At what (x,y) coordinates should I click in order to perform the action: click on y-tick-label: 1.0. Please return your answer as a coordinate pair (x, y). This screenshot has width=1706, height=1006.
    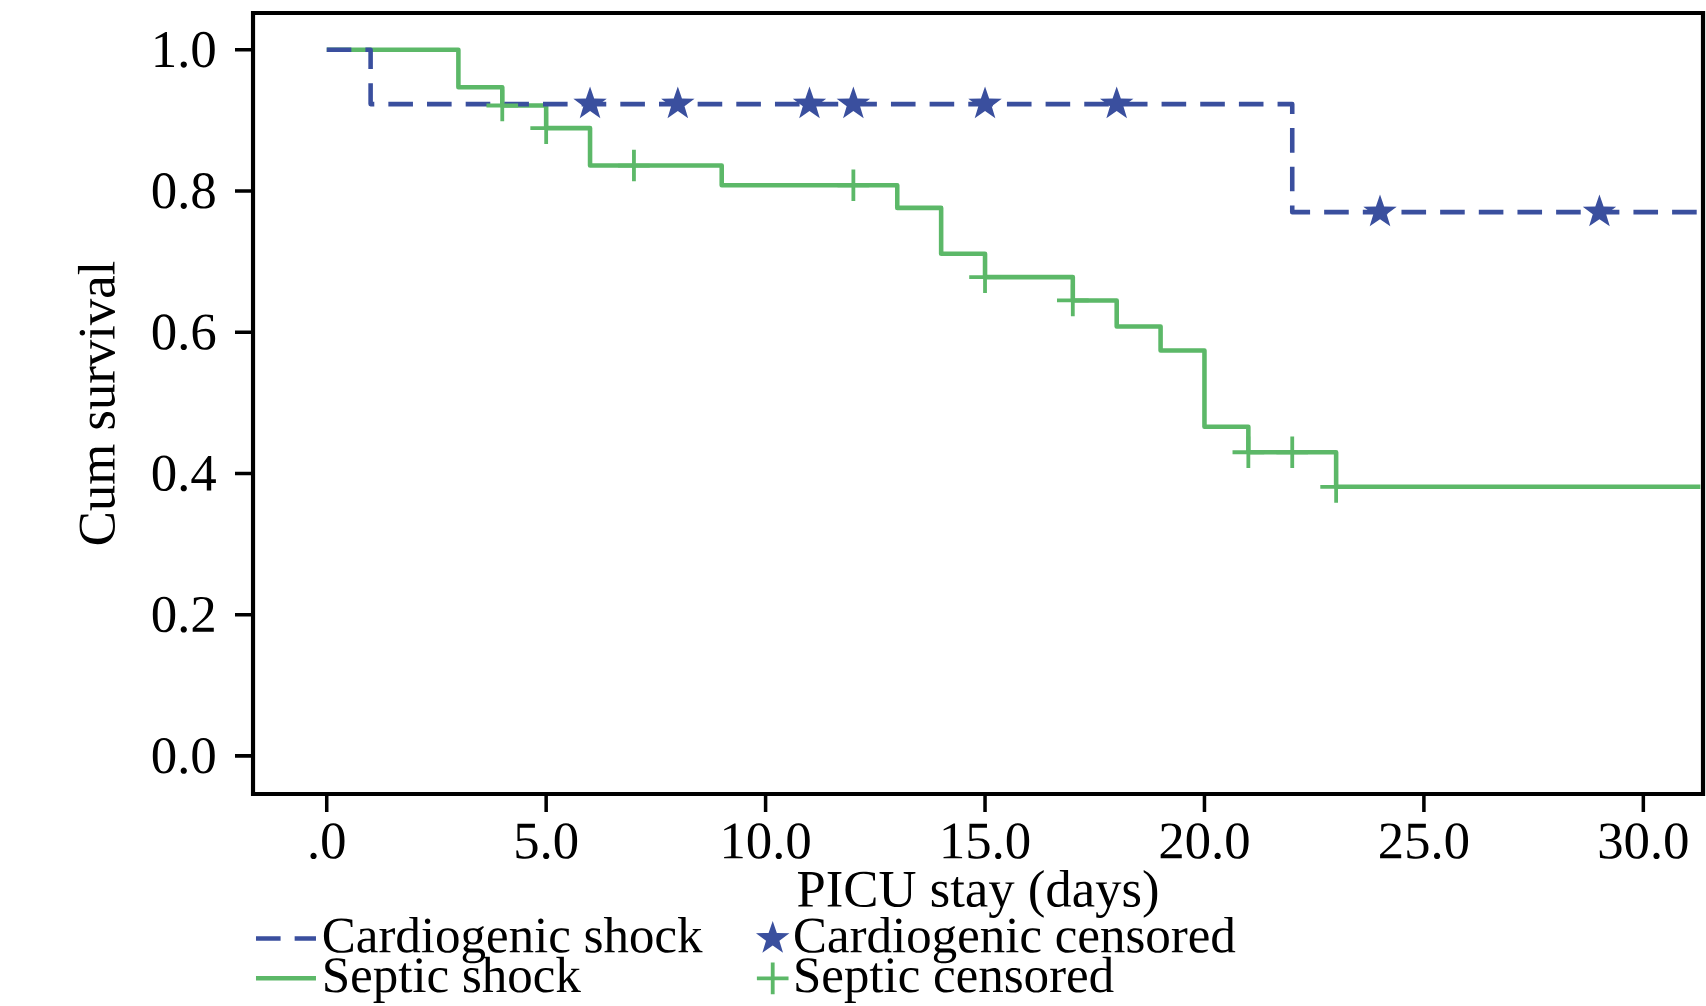
    Looking at the image, I should click on (185, 49).